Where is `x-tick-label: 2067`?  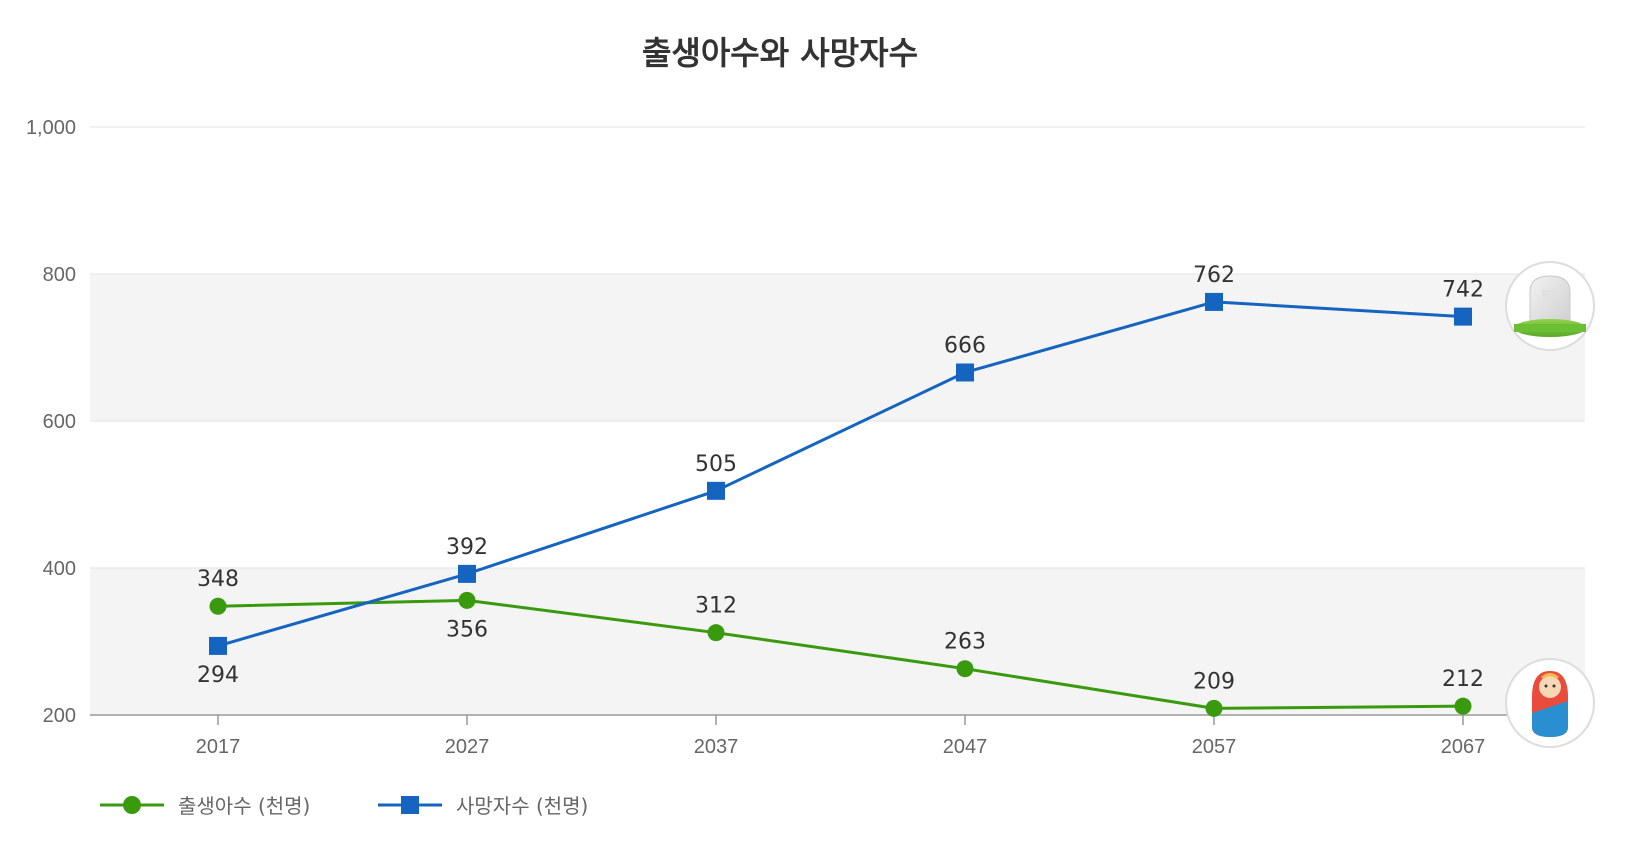
x-tick-label: 2067 is located at coordinates (1463, 747).